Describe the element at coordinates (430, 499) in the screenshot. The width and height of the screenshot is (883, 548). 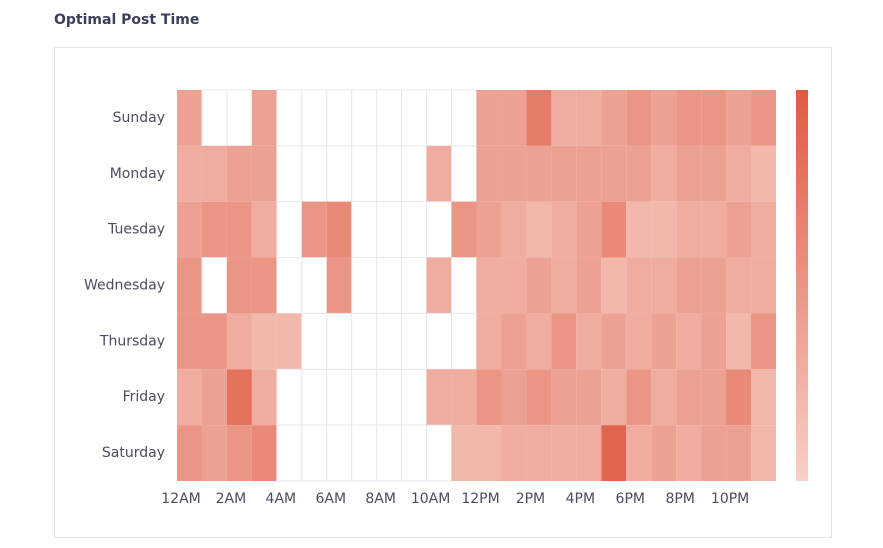
I see `x-tick-label: 10AM` at that location.